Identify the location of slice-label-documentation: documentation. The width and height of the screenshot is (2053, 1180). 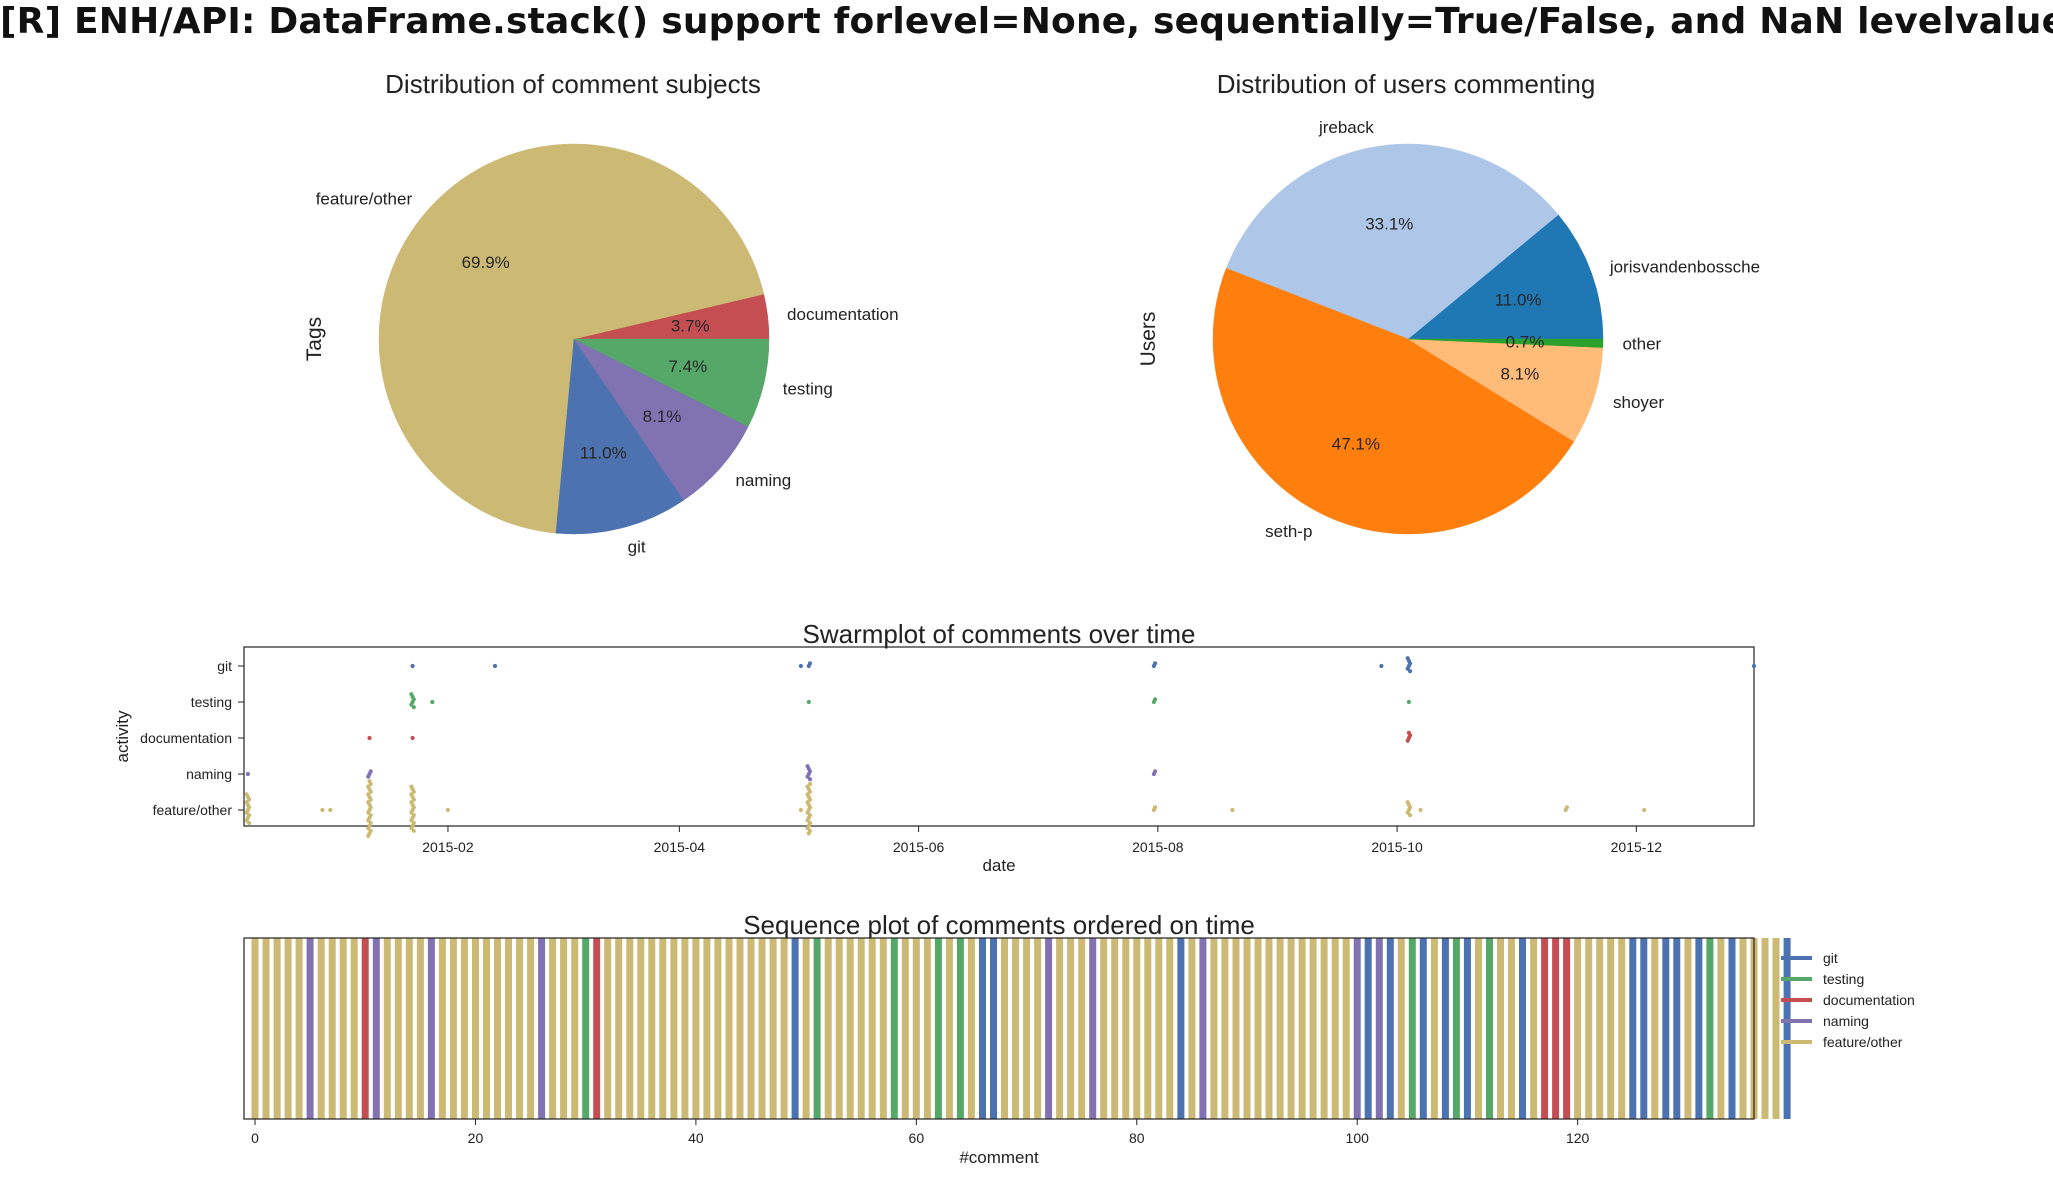
(843, 314).